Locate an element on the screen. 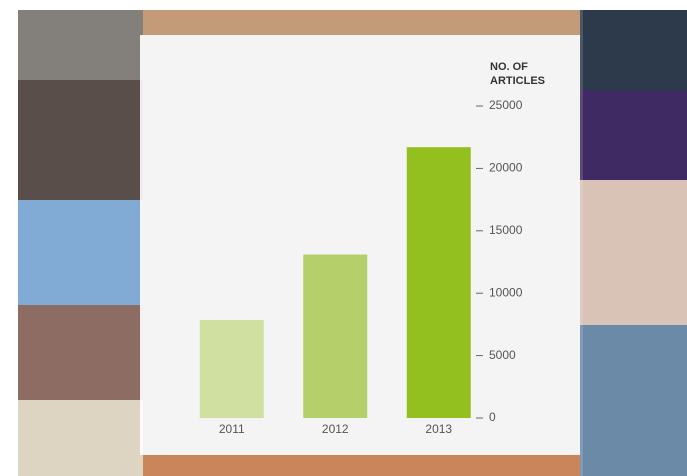 The width and height of the screenshot is (687, 476). y-tick-label: 20000 is located at coordinates (506, 168).